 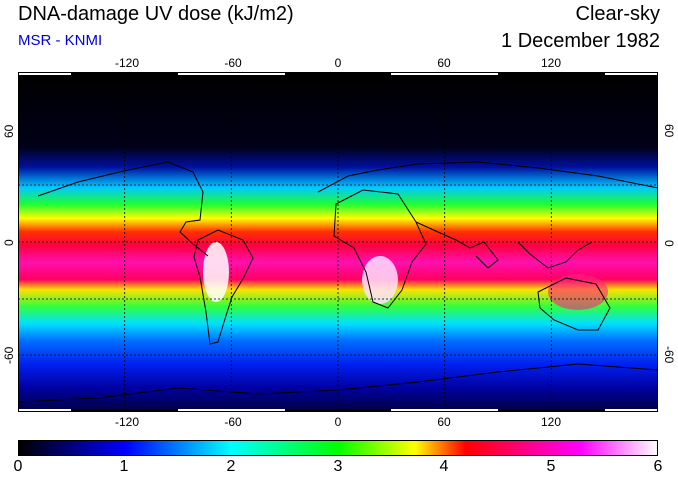 What do you see at coordinates (551, 422) in the screenshot?
I see `bottom-lon-tick: 120` at bounding box center [551, 422].